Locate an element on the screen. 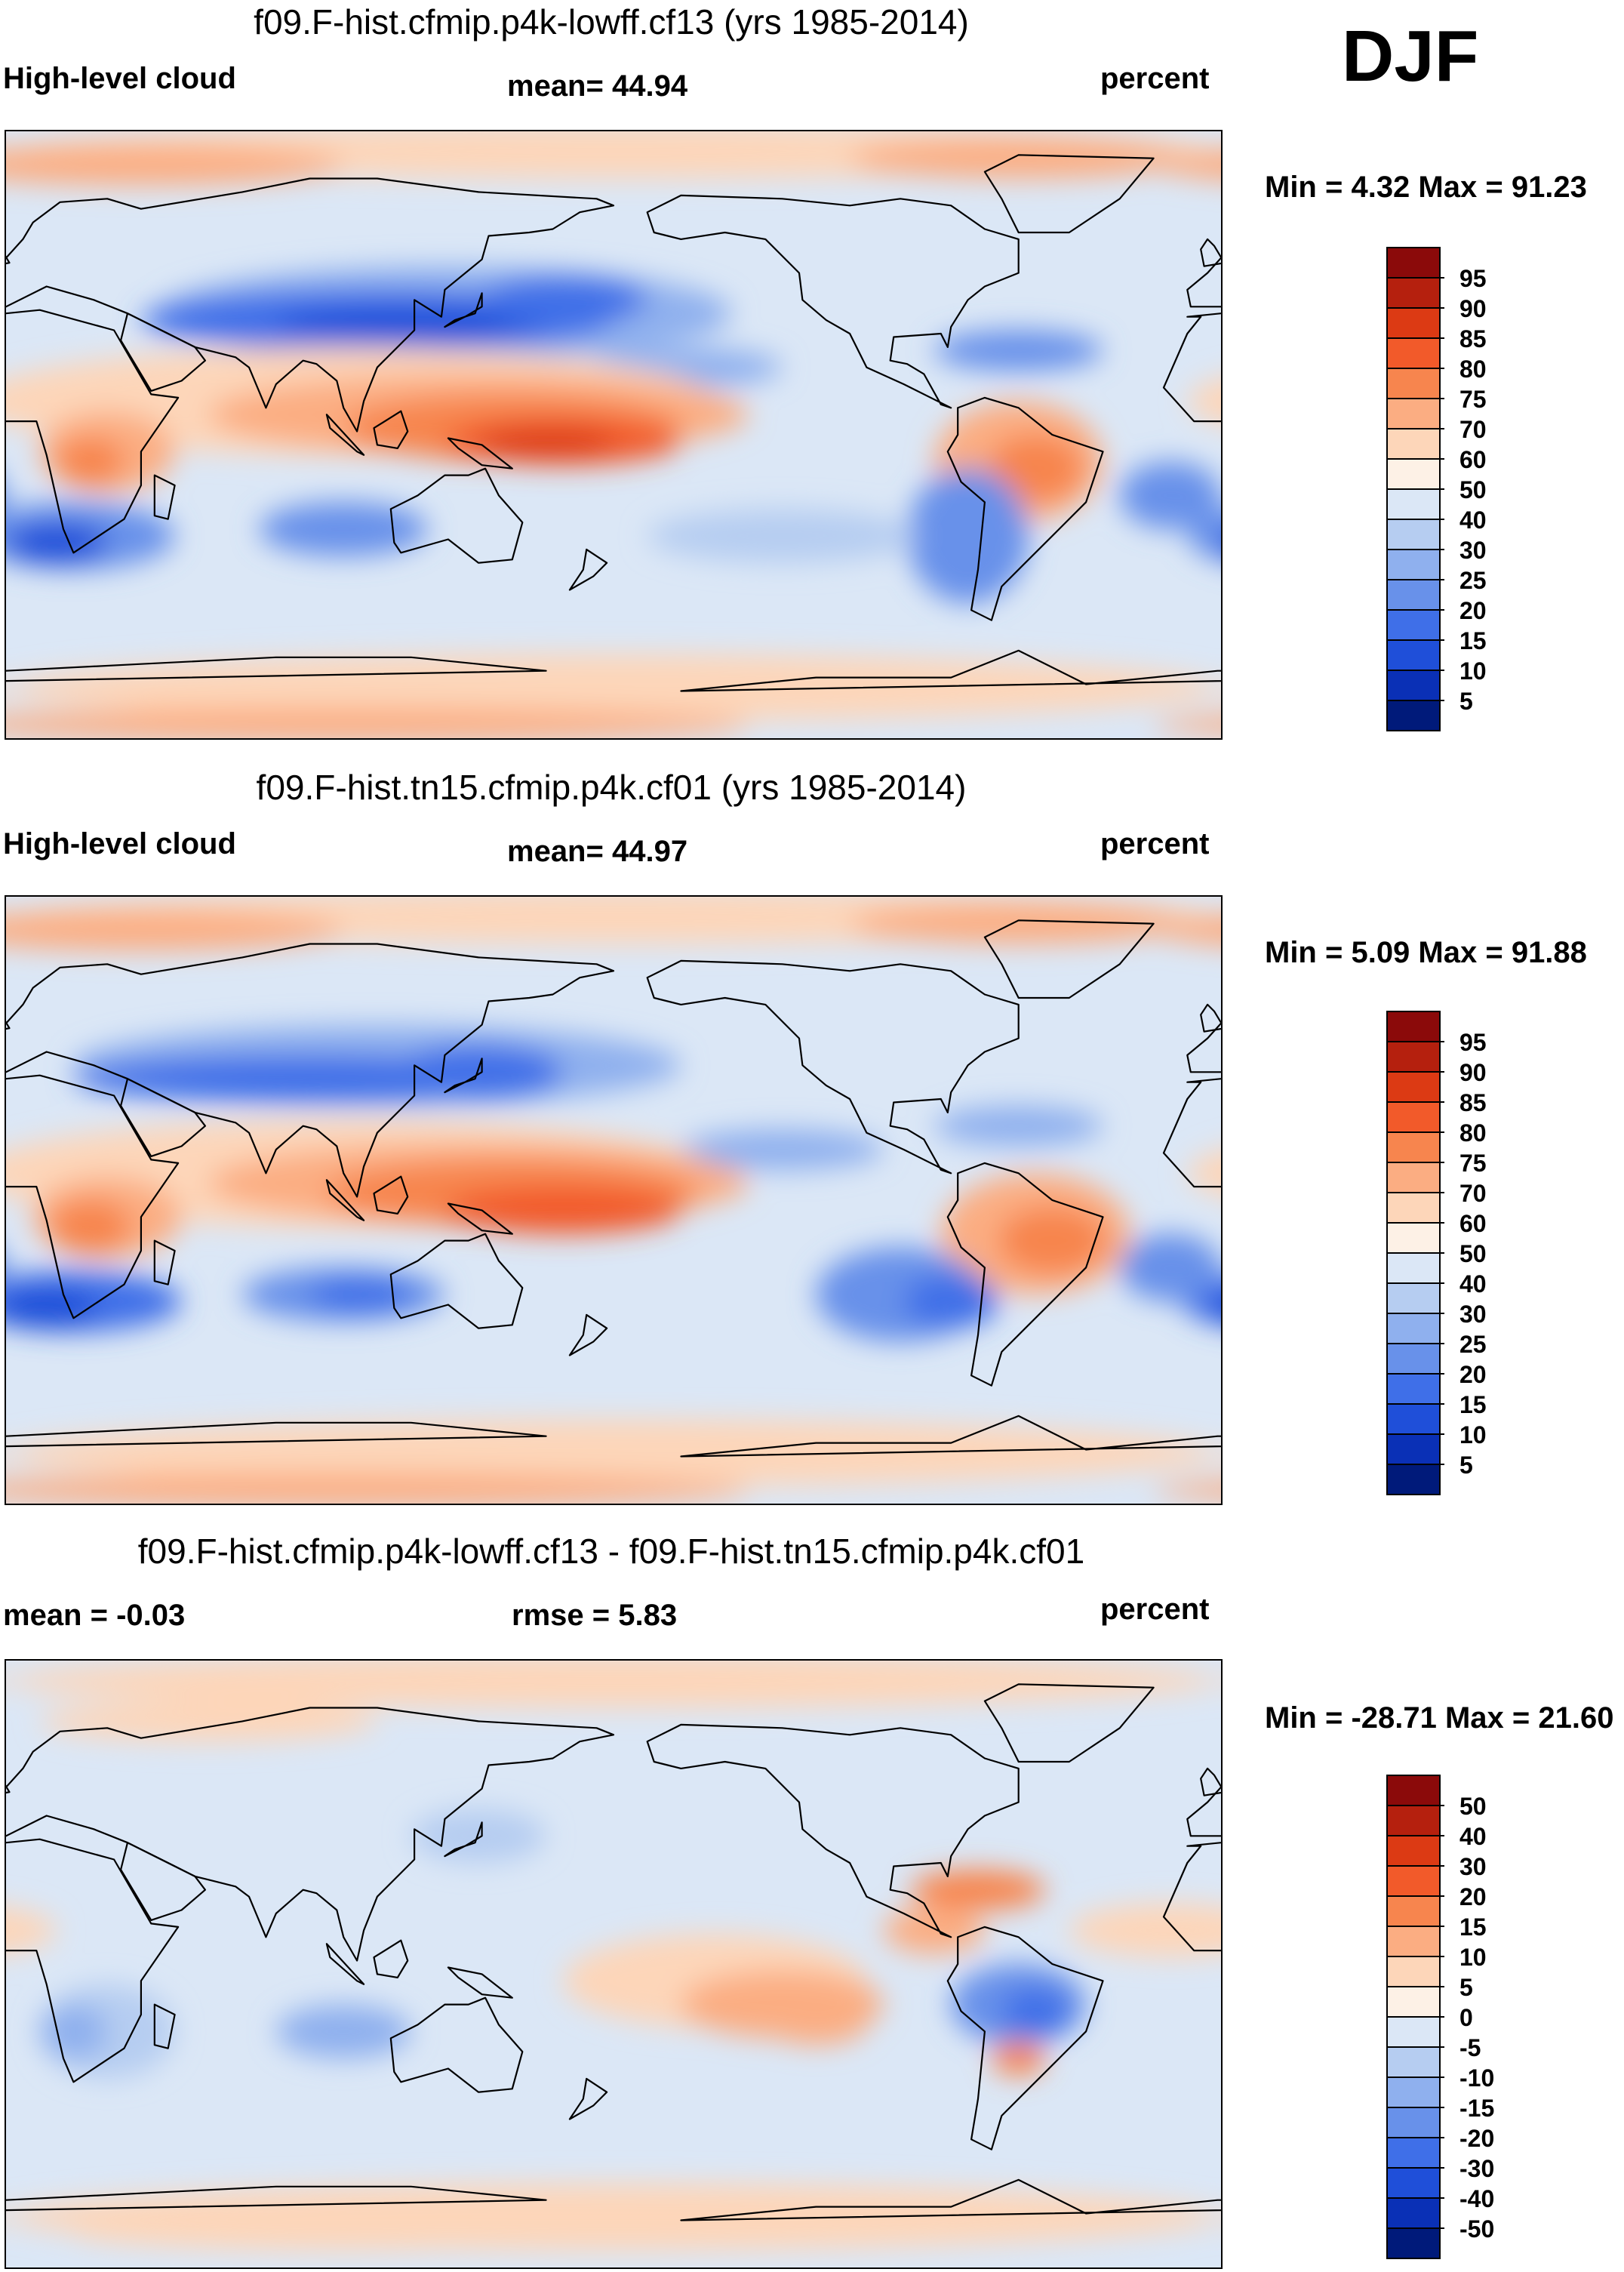  panel-3-minmax-label: Min = -28.71 Max = 21.60 is located at coordinates (1439, 1718).